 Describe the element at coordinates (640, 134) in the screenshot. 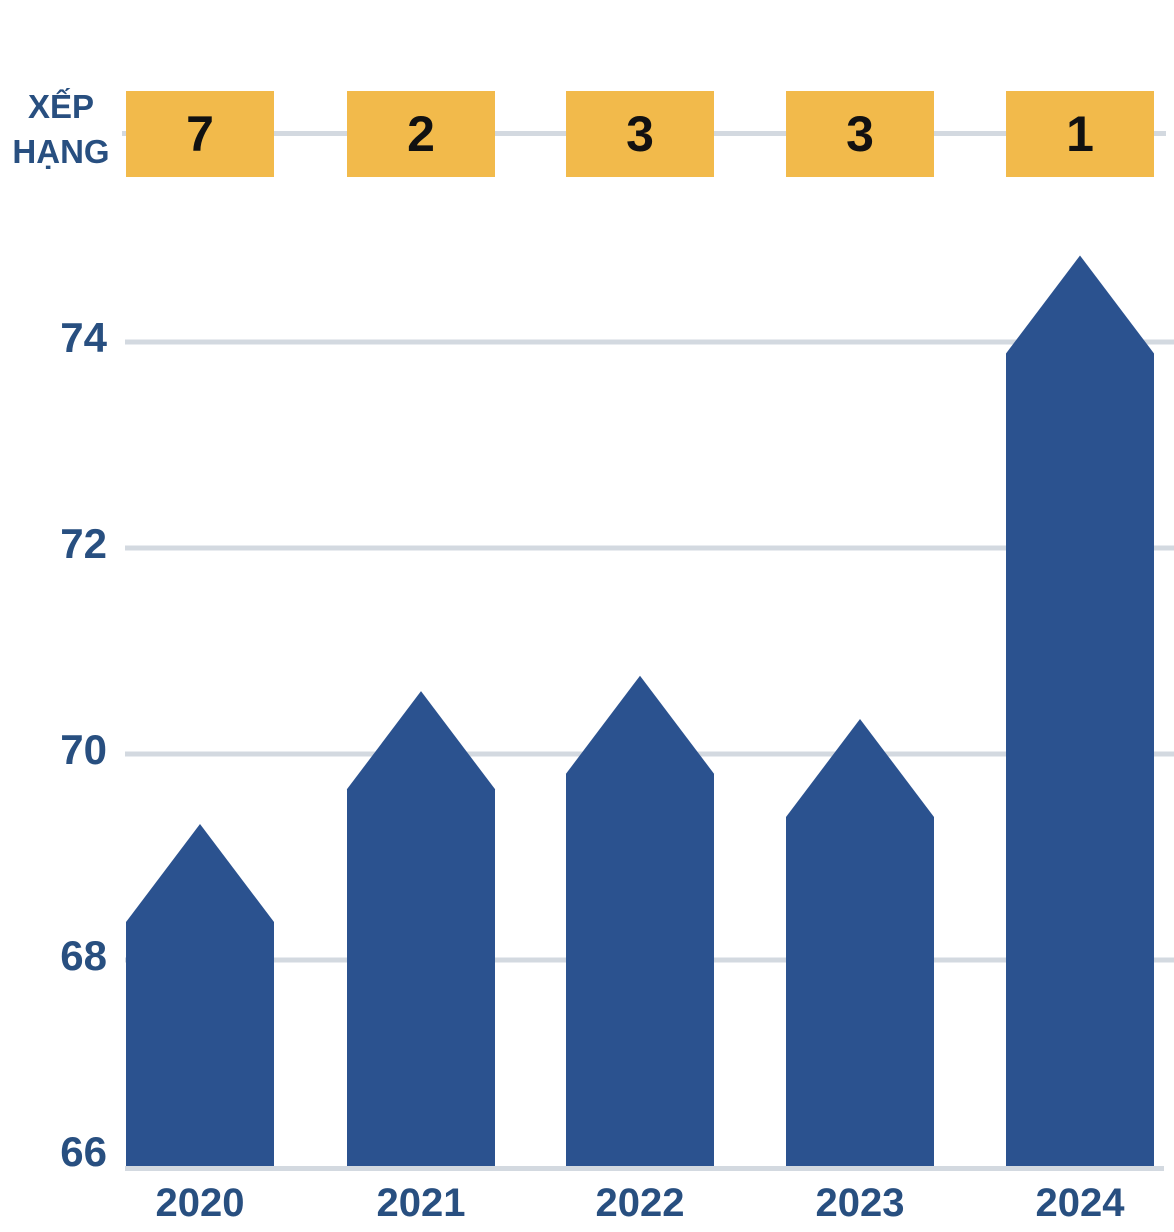

I see `rank-box-2022: 3` at that location.